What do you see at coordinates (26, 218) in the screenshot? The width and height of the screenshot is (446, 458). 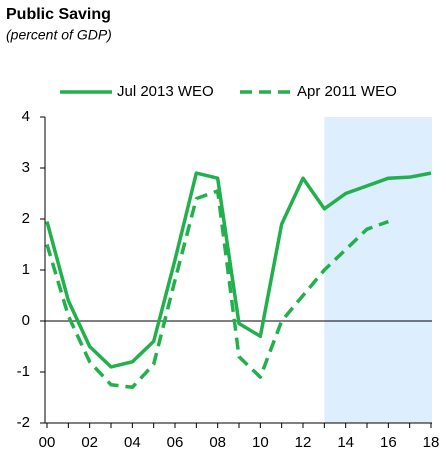 I see `y-tick-label: 2` at bounding box center [26, 218].